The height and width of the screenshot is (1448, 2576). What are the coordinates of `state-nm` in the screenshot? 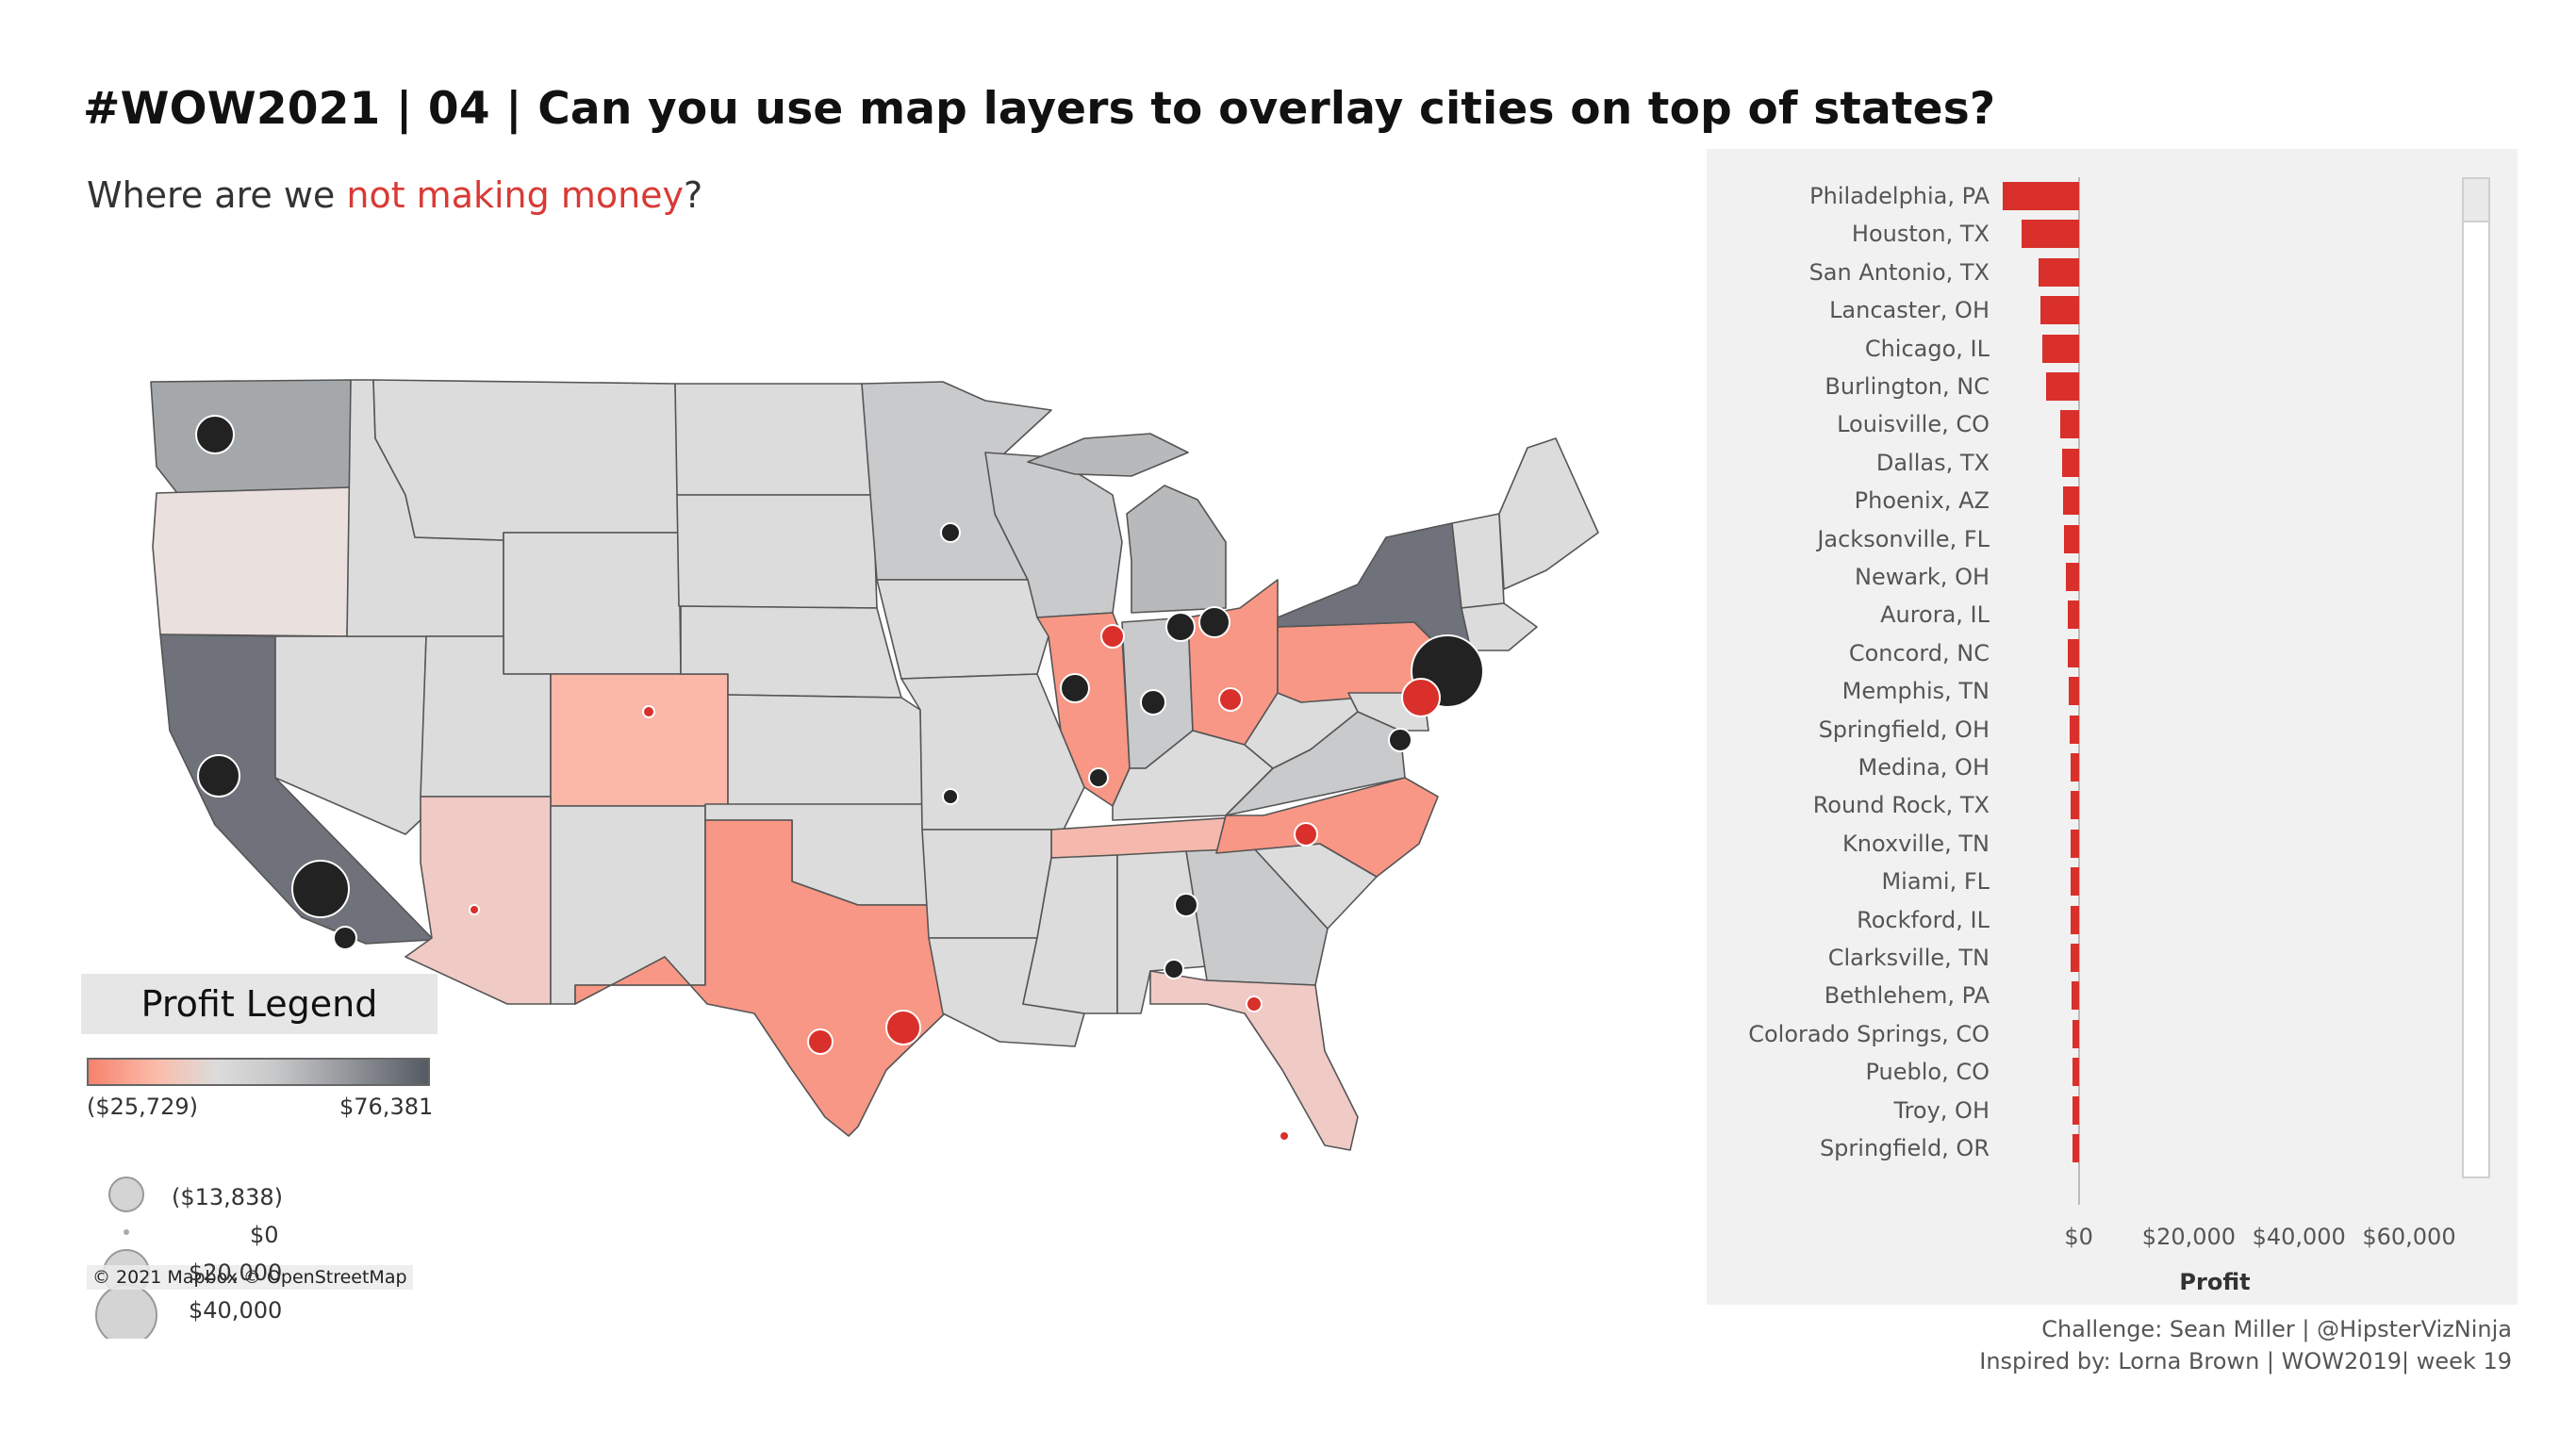 It's located at (628, 905).